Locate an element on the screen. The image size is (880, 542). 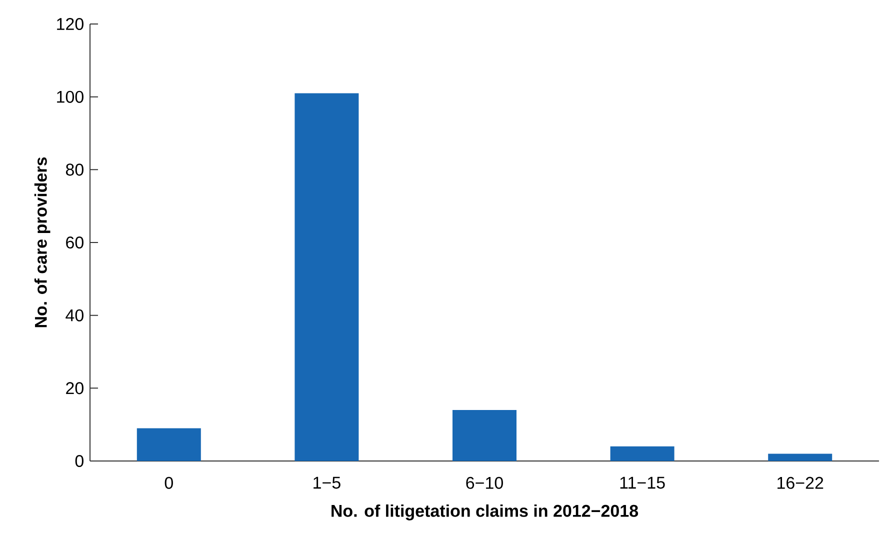
y-tick-label: 60 is located at coordinates (75, 242).